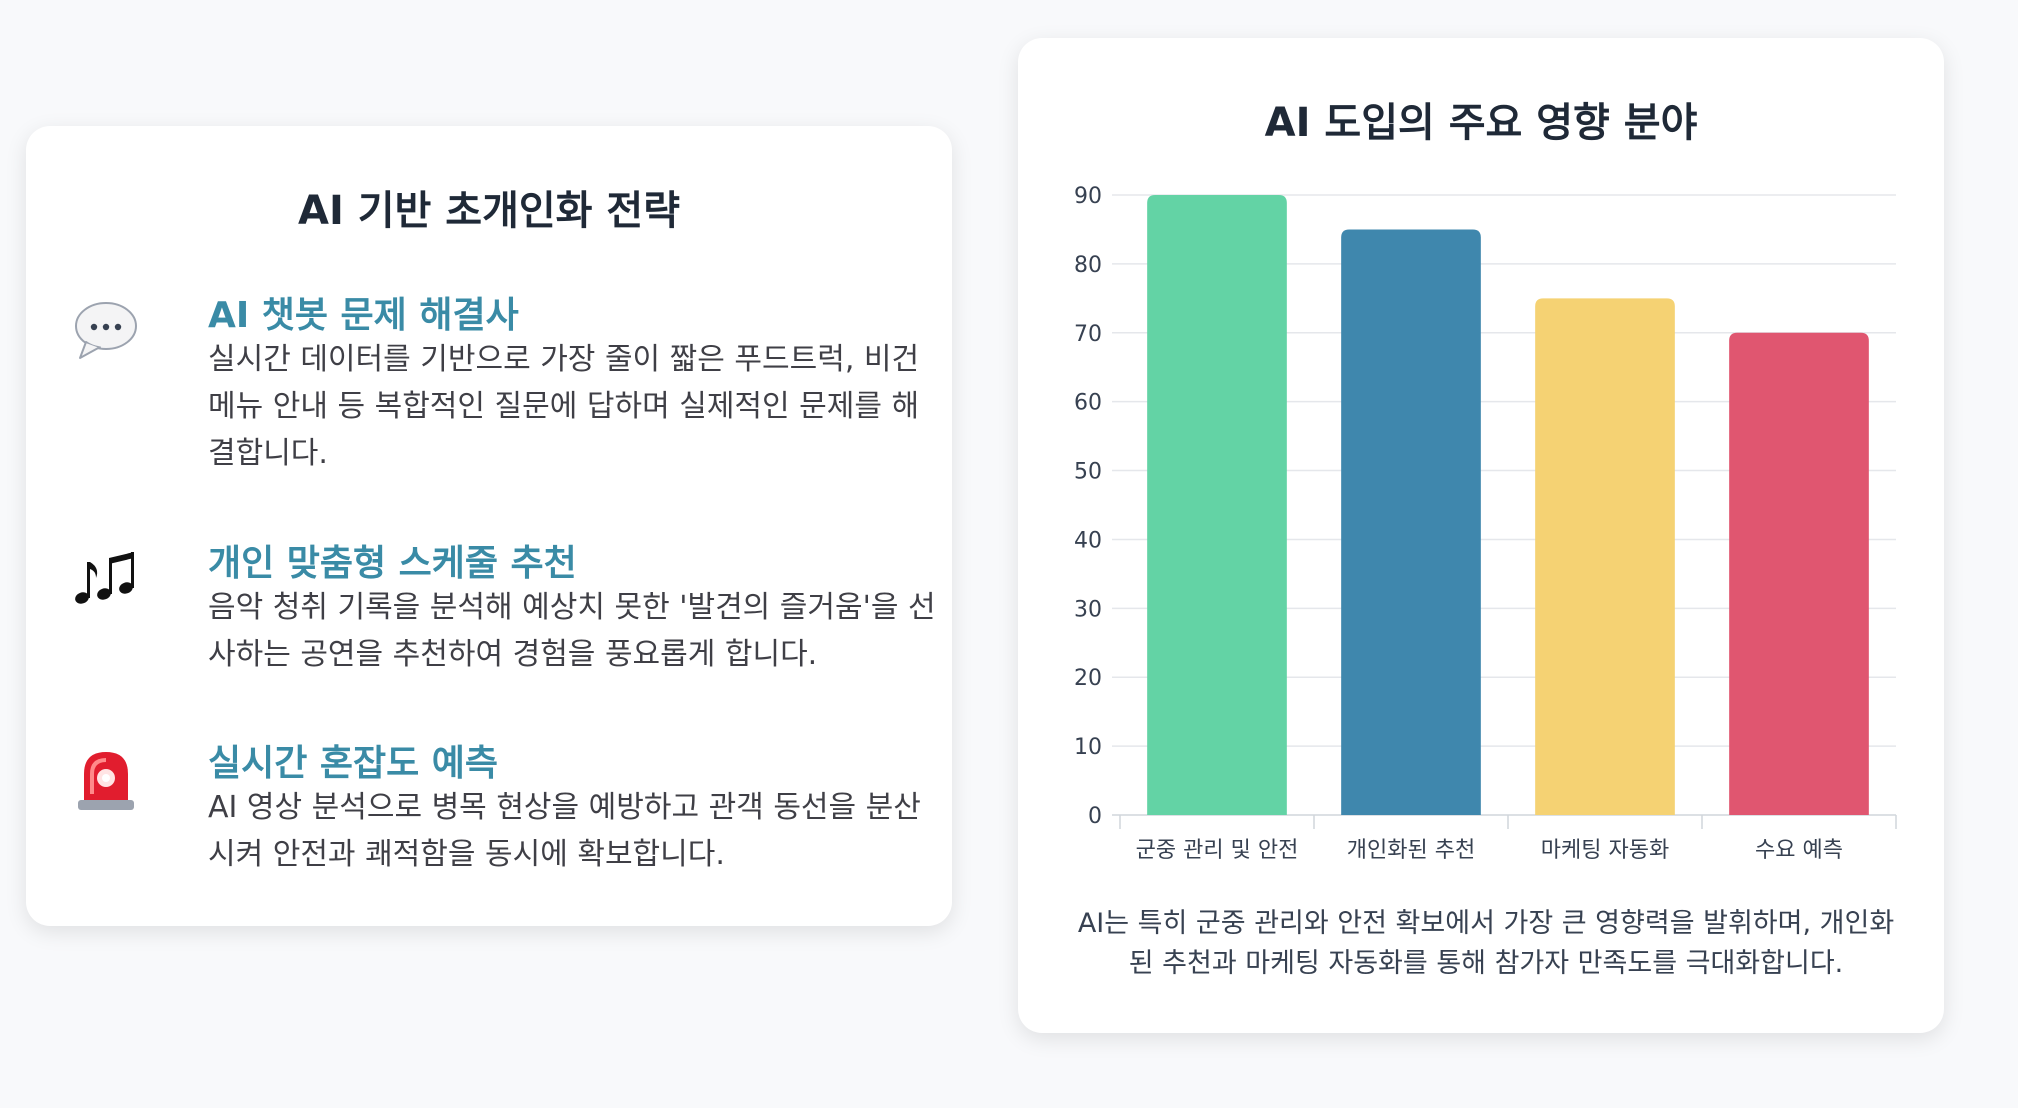  What do you see at coordinates (1605, 850) in the screenshot?
I see `x-tick-label: 마케팅 자동화` at bounding box center [1605, 850].